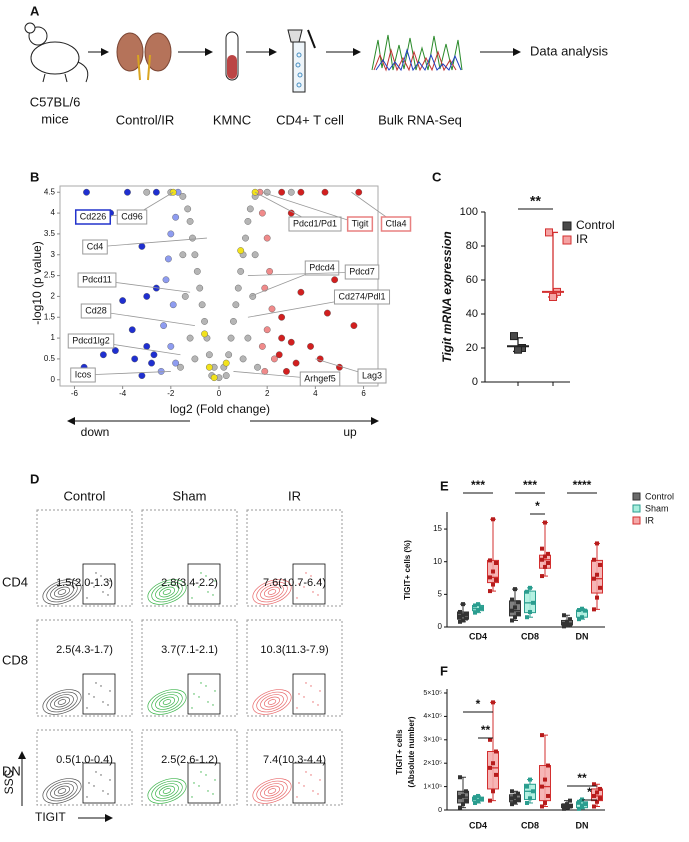 The height and width of the screenshot is (842, 689). I want to click on x-axis-label: log2 (Fold change), so click(220, 409).